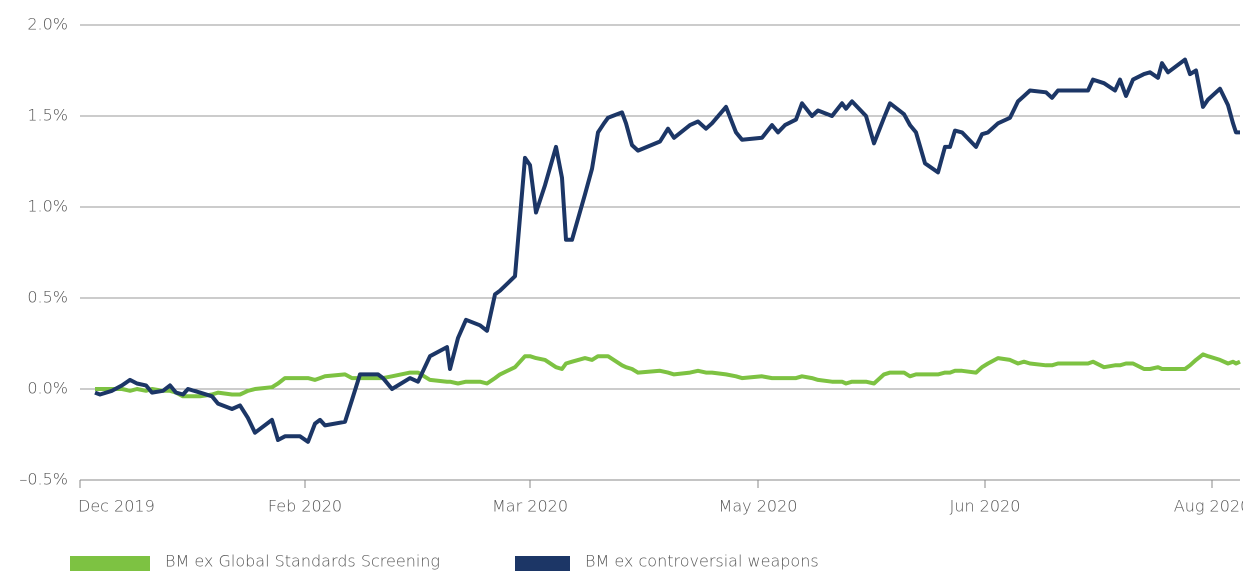 This screenshot has width=1243, height=571. Describe the element at coordinates (47, 115) in the screenshot. I see `y-tick-label: 1.5%` at that location.